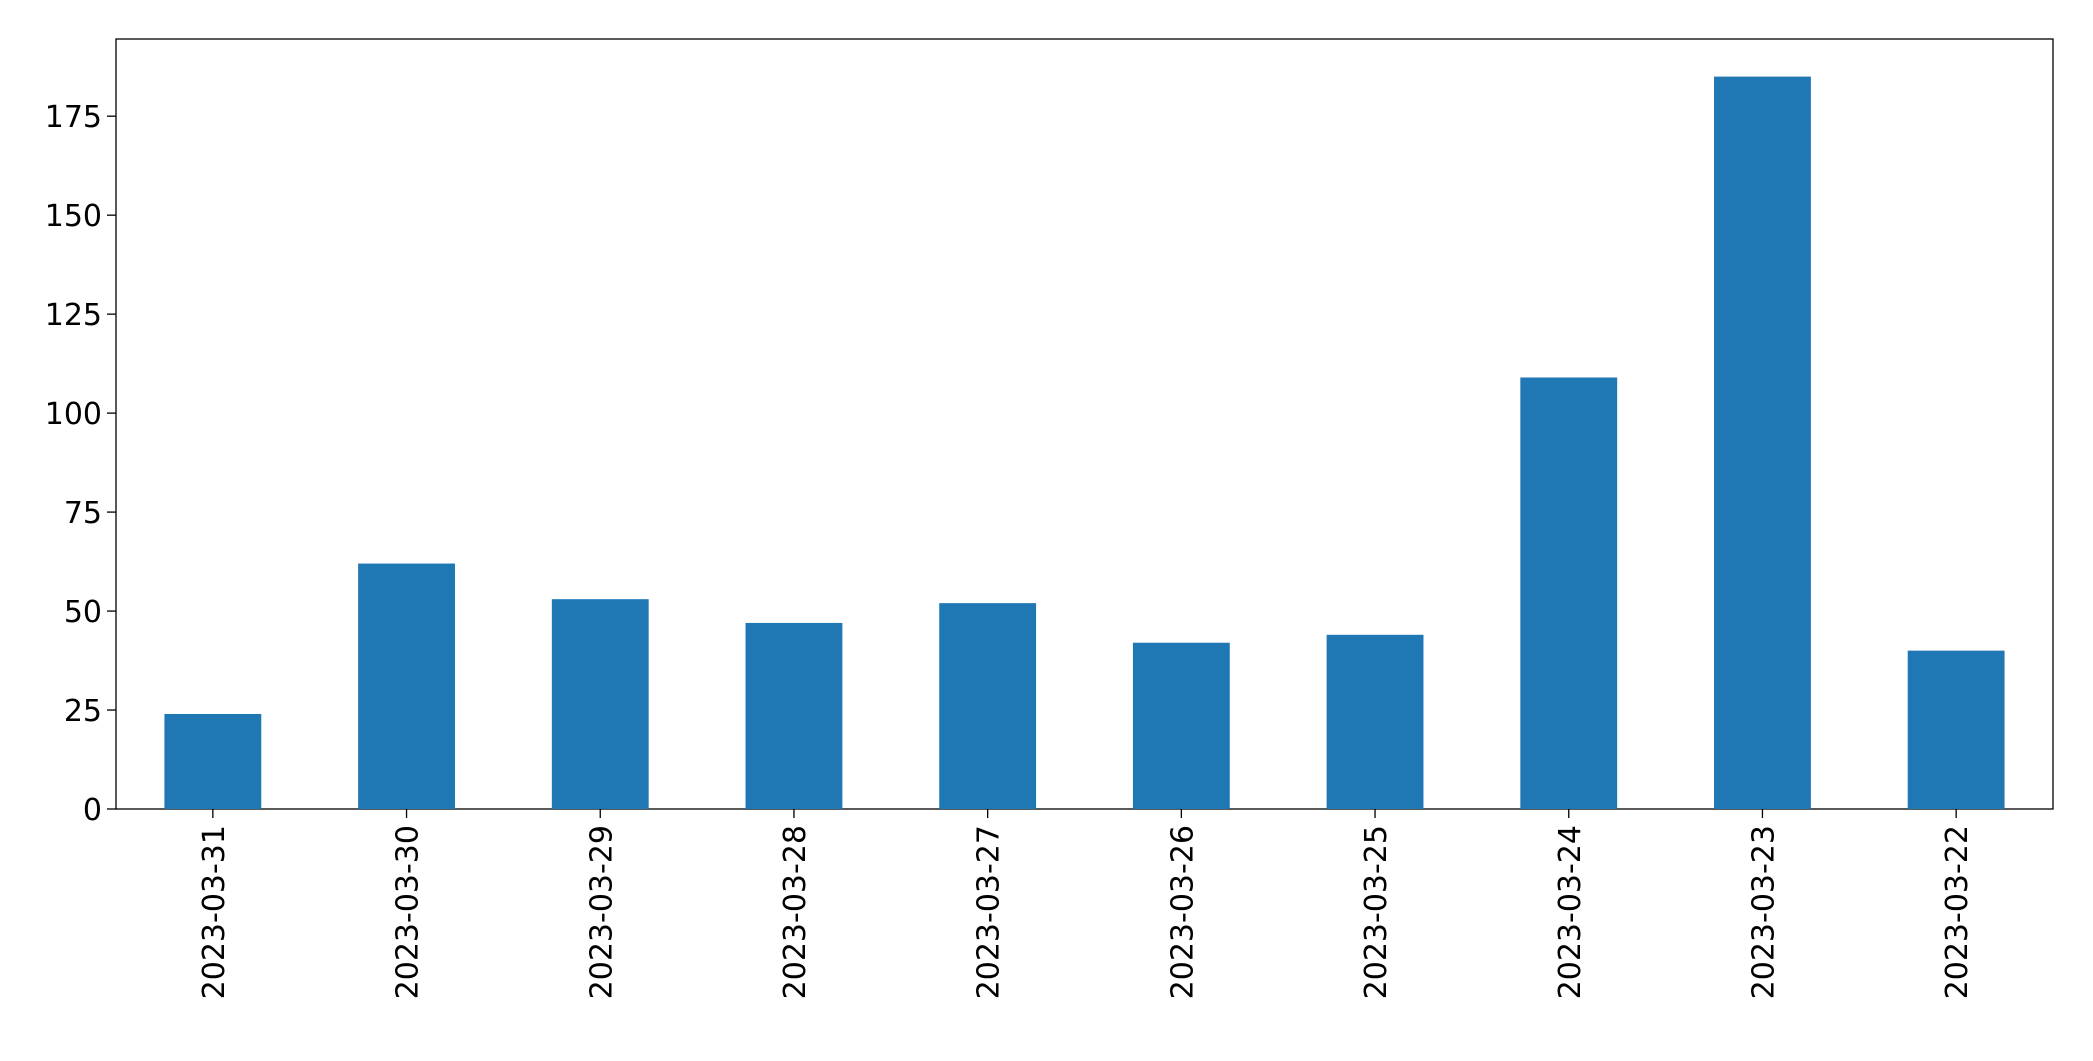 The width and height of the screenshot is (2093, 1061). Describe the element at coordinates (214, 912) in the screenshot. I see `x-tick-label: 2023-03-31` at that location.